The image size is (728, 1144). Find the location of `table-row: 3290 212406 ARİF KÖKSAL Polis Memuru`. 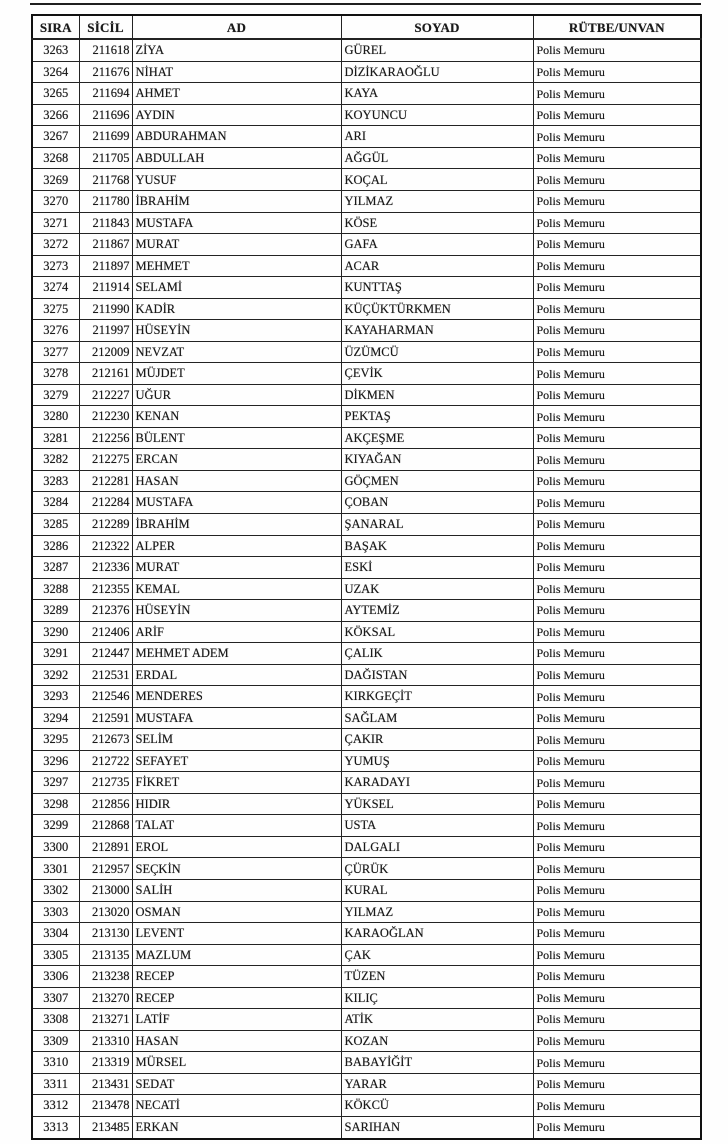

table-row: 3290 212406 ARİF KÖKSAL Polis Memuru is located at coordinates (366, 632).